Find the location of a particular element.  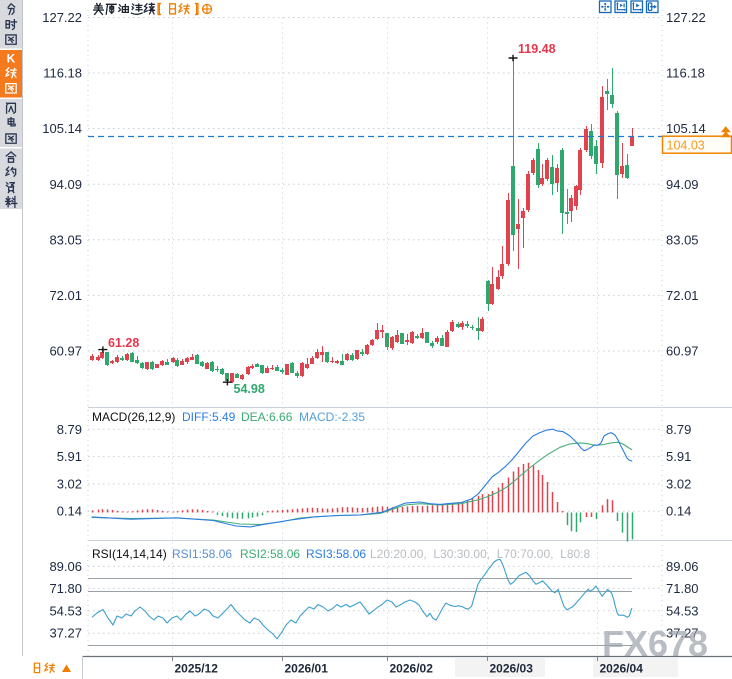

svg-text: RSI3:58.06 is located at coordinates (336, 554).